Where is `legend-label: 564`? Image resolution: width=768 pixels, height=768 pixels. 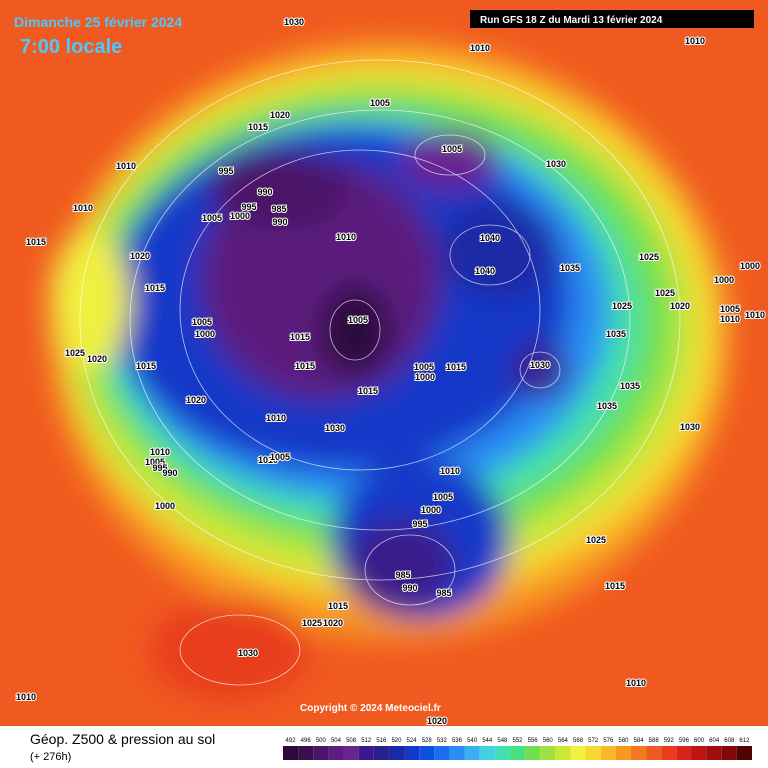 legend-label: 564 is located at coordinates (563, 741).